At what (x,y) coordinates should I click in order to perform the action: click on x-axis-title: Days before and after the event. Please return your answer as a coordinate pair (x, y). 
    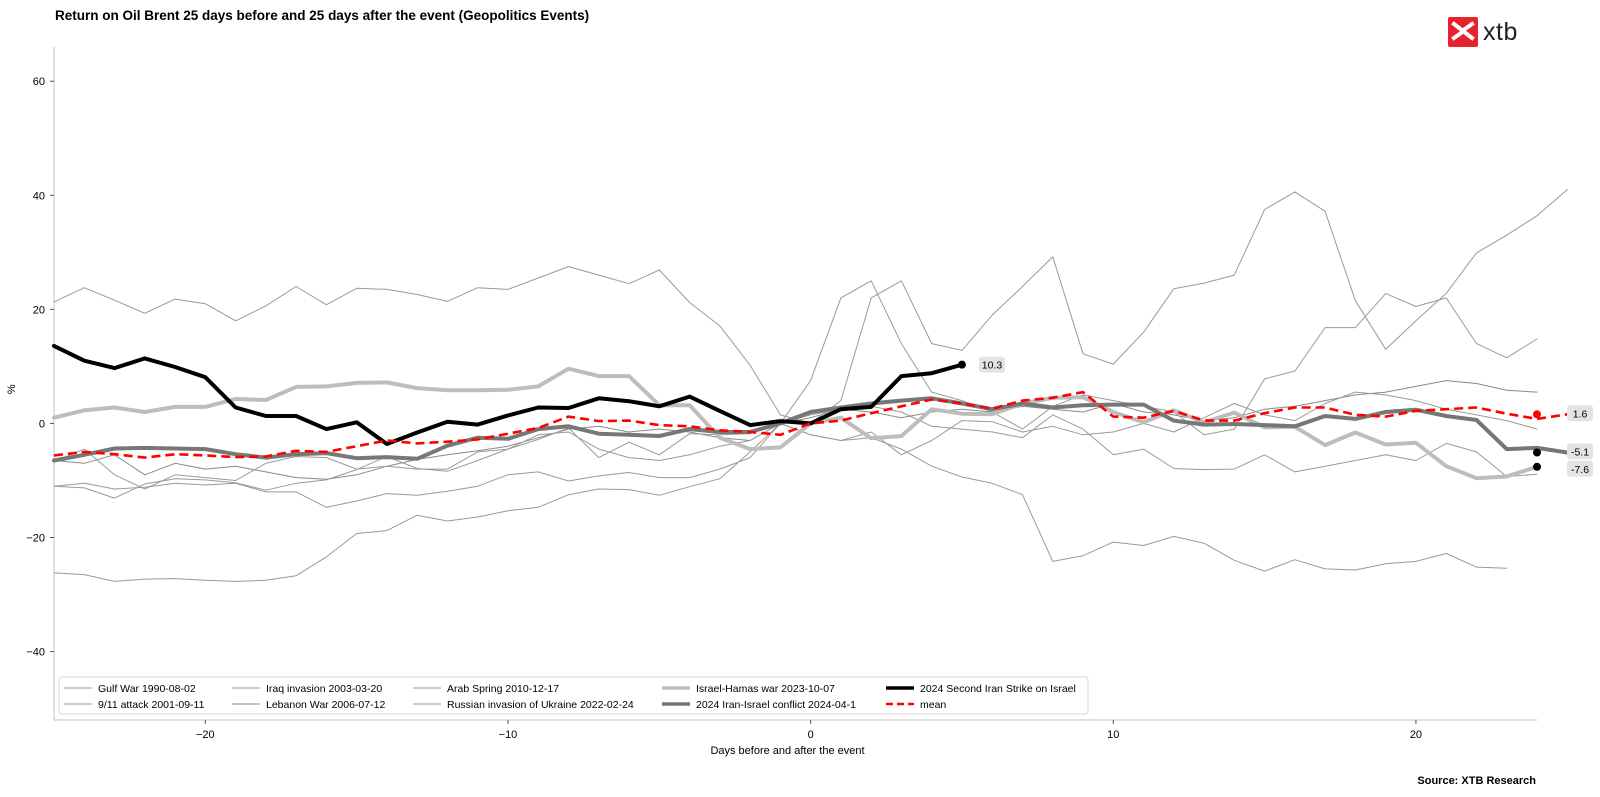
    Looking at the image, I should click on (787, 751).